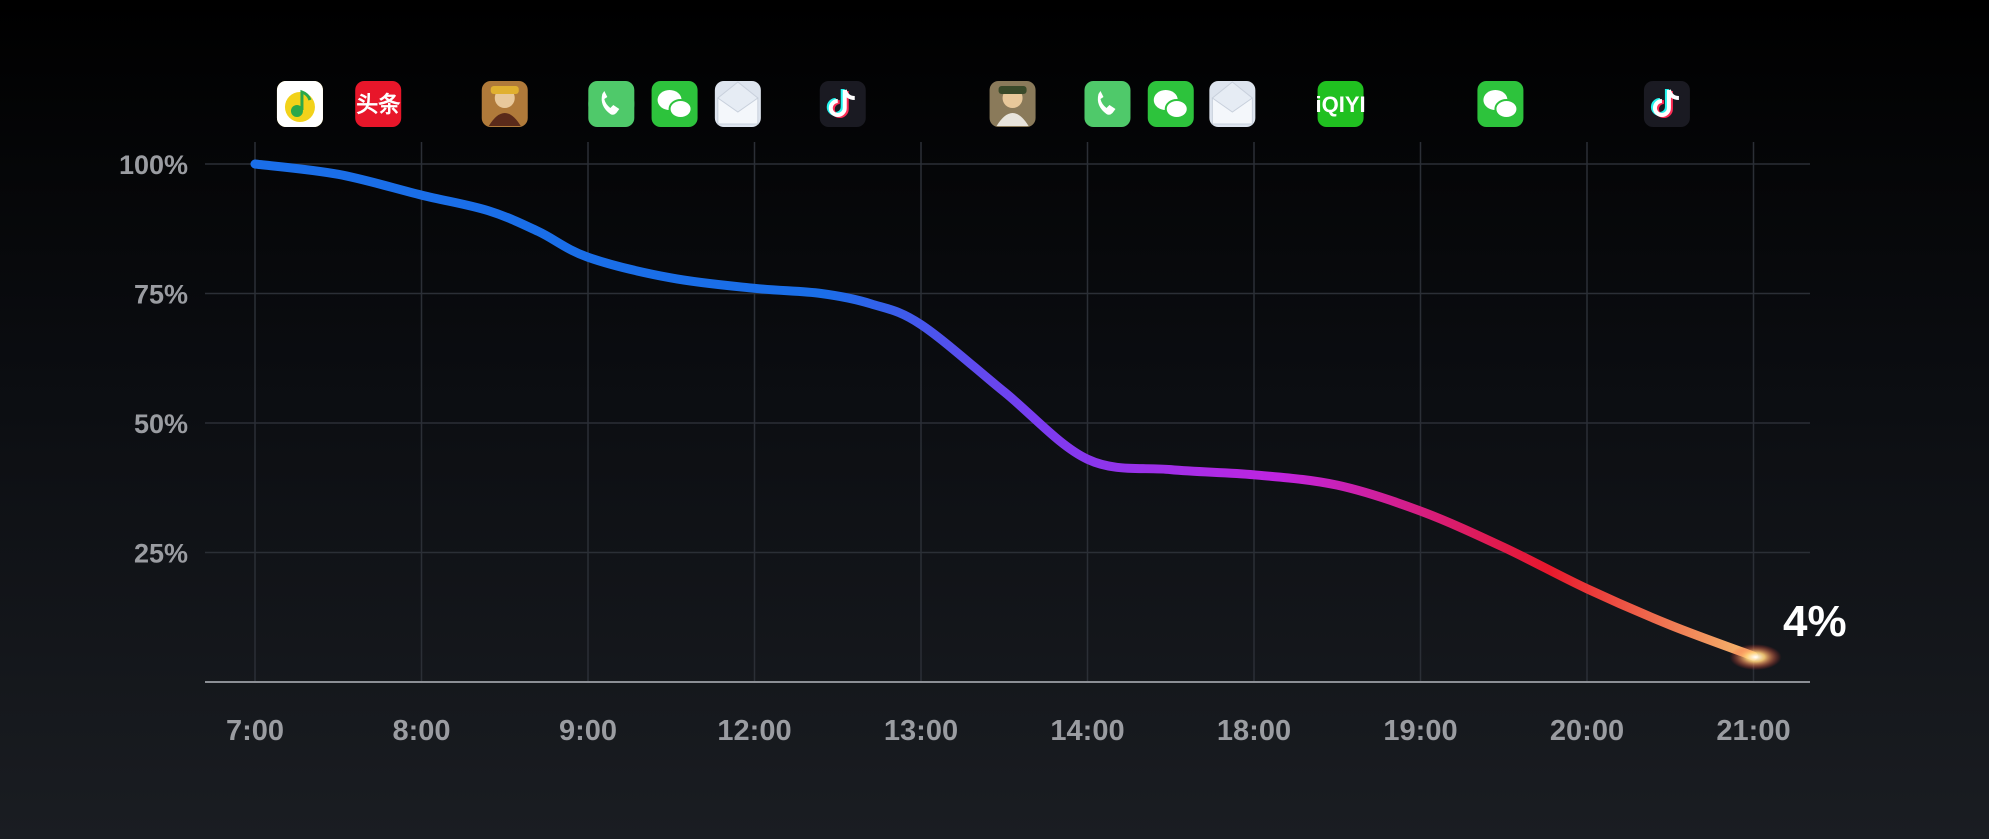 The width and height of the screenshot is (1989, 839). I want to click on qq-music-icon, so click(299, 104).